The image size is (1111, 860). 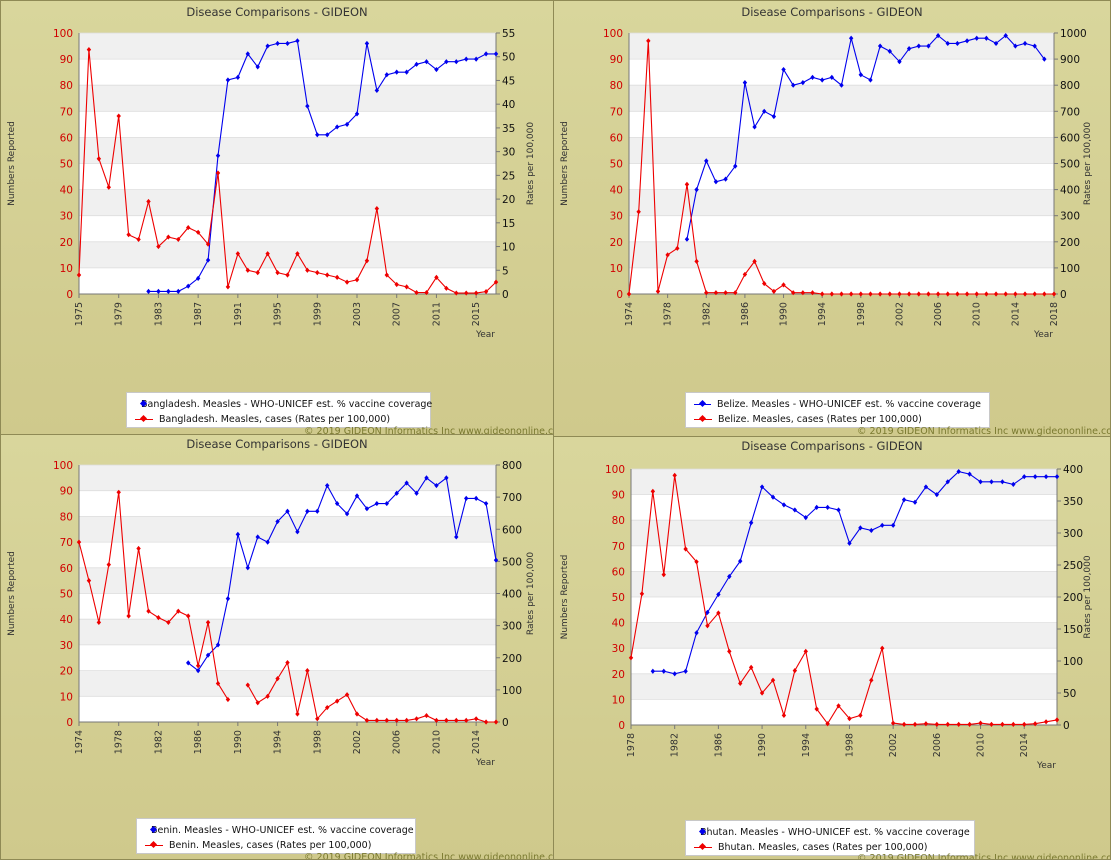 I want to click on x-tick-label: 1999, so click(x=317, y=314).